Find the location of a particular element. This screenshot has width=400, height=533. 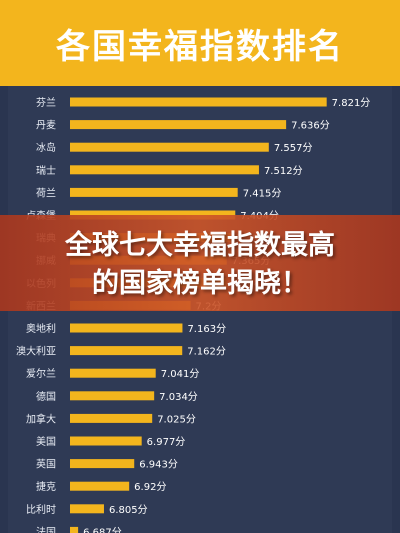

category-label-0: 芬兰 is located at coordinates (46, 102).